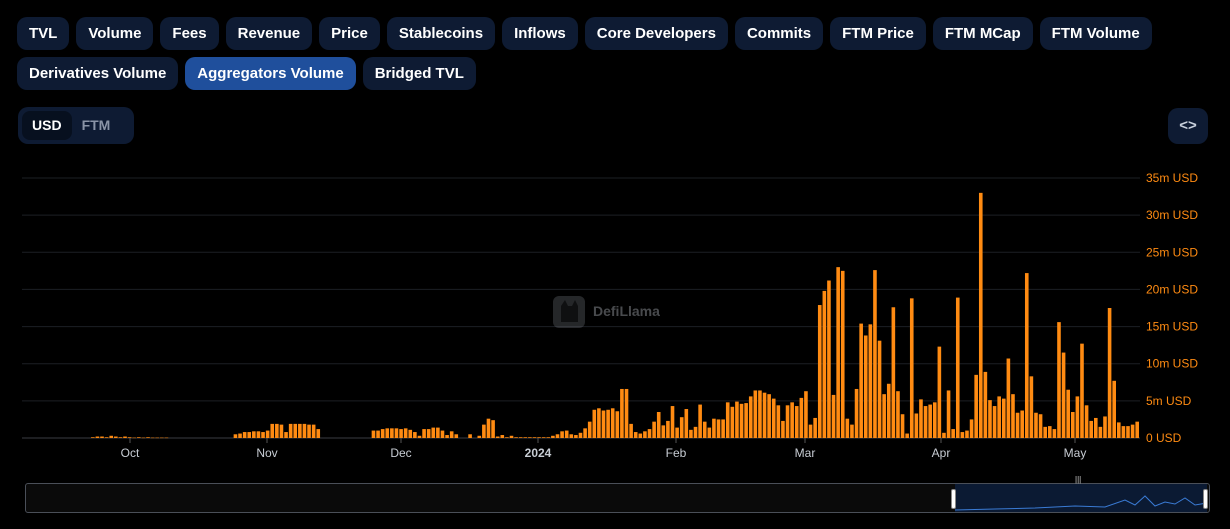  What do you see at coordinates (1095, 33) in the screenshot?
I see `tab-ftm-volume: FTM Volume` at bounding box center [1095, 33].